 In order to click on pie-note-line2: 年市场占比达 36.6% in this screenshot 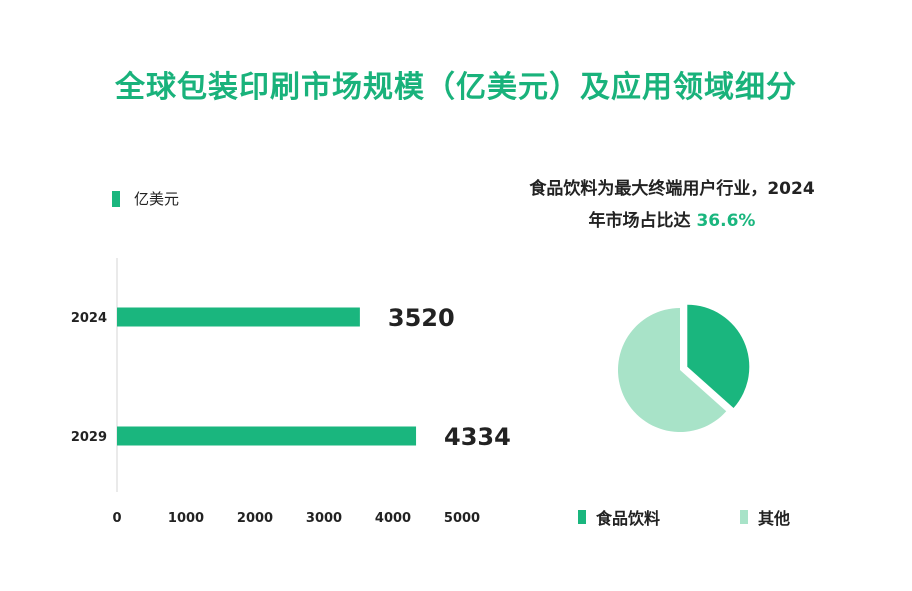, I will do `click(672, 221)`.